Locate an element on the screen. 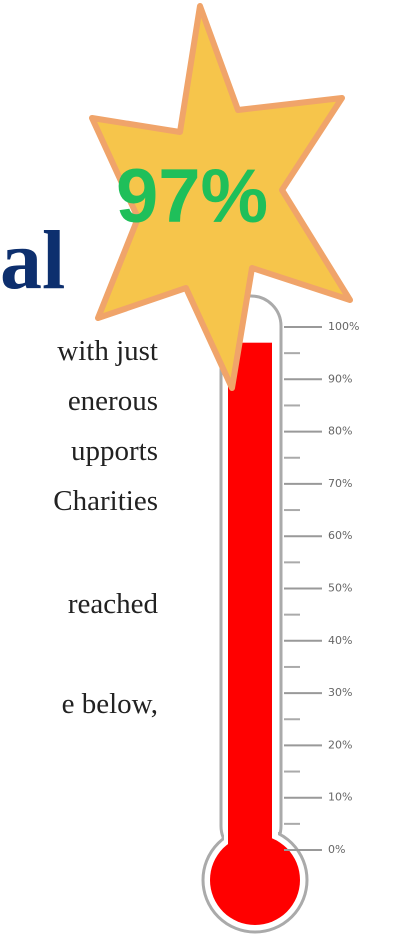  body-line: e below, is located at coordinates (110, 704).